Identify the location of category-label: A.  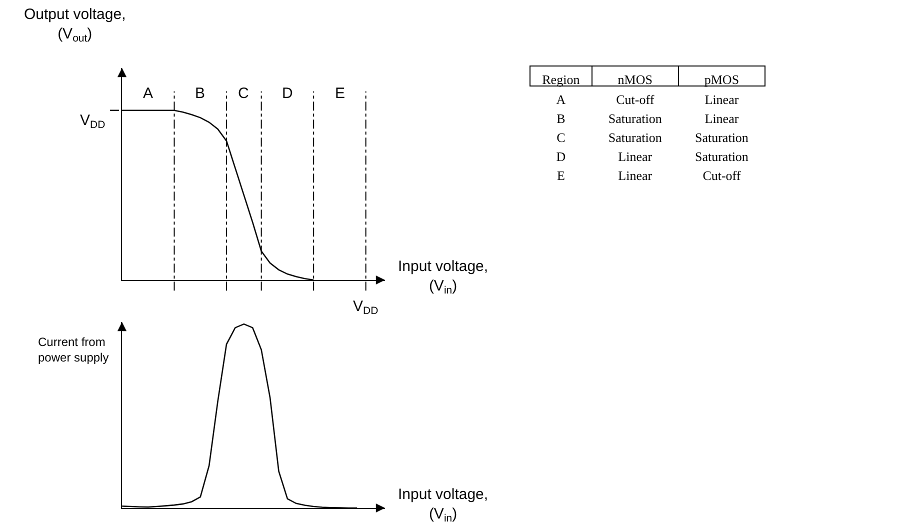
(561, 99).